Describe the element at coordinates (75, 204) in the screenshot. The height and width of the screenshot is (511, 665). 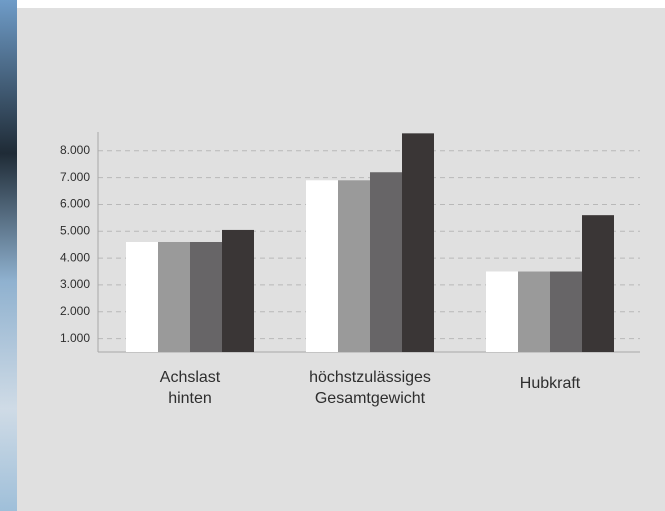
I see `y-tick-label: 6.000` at that location.